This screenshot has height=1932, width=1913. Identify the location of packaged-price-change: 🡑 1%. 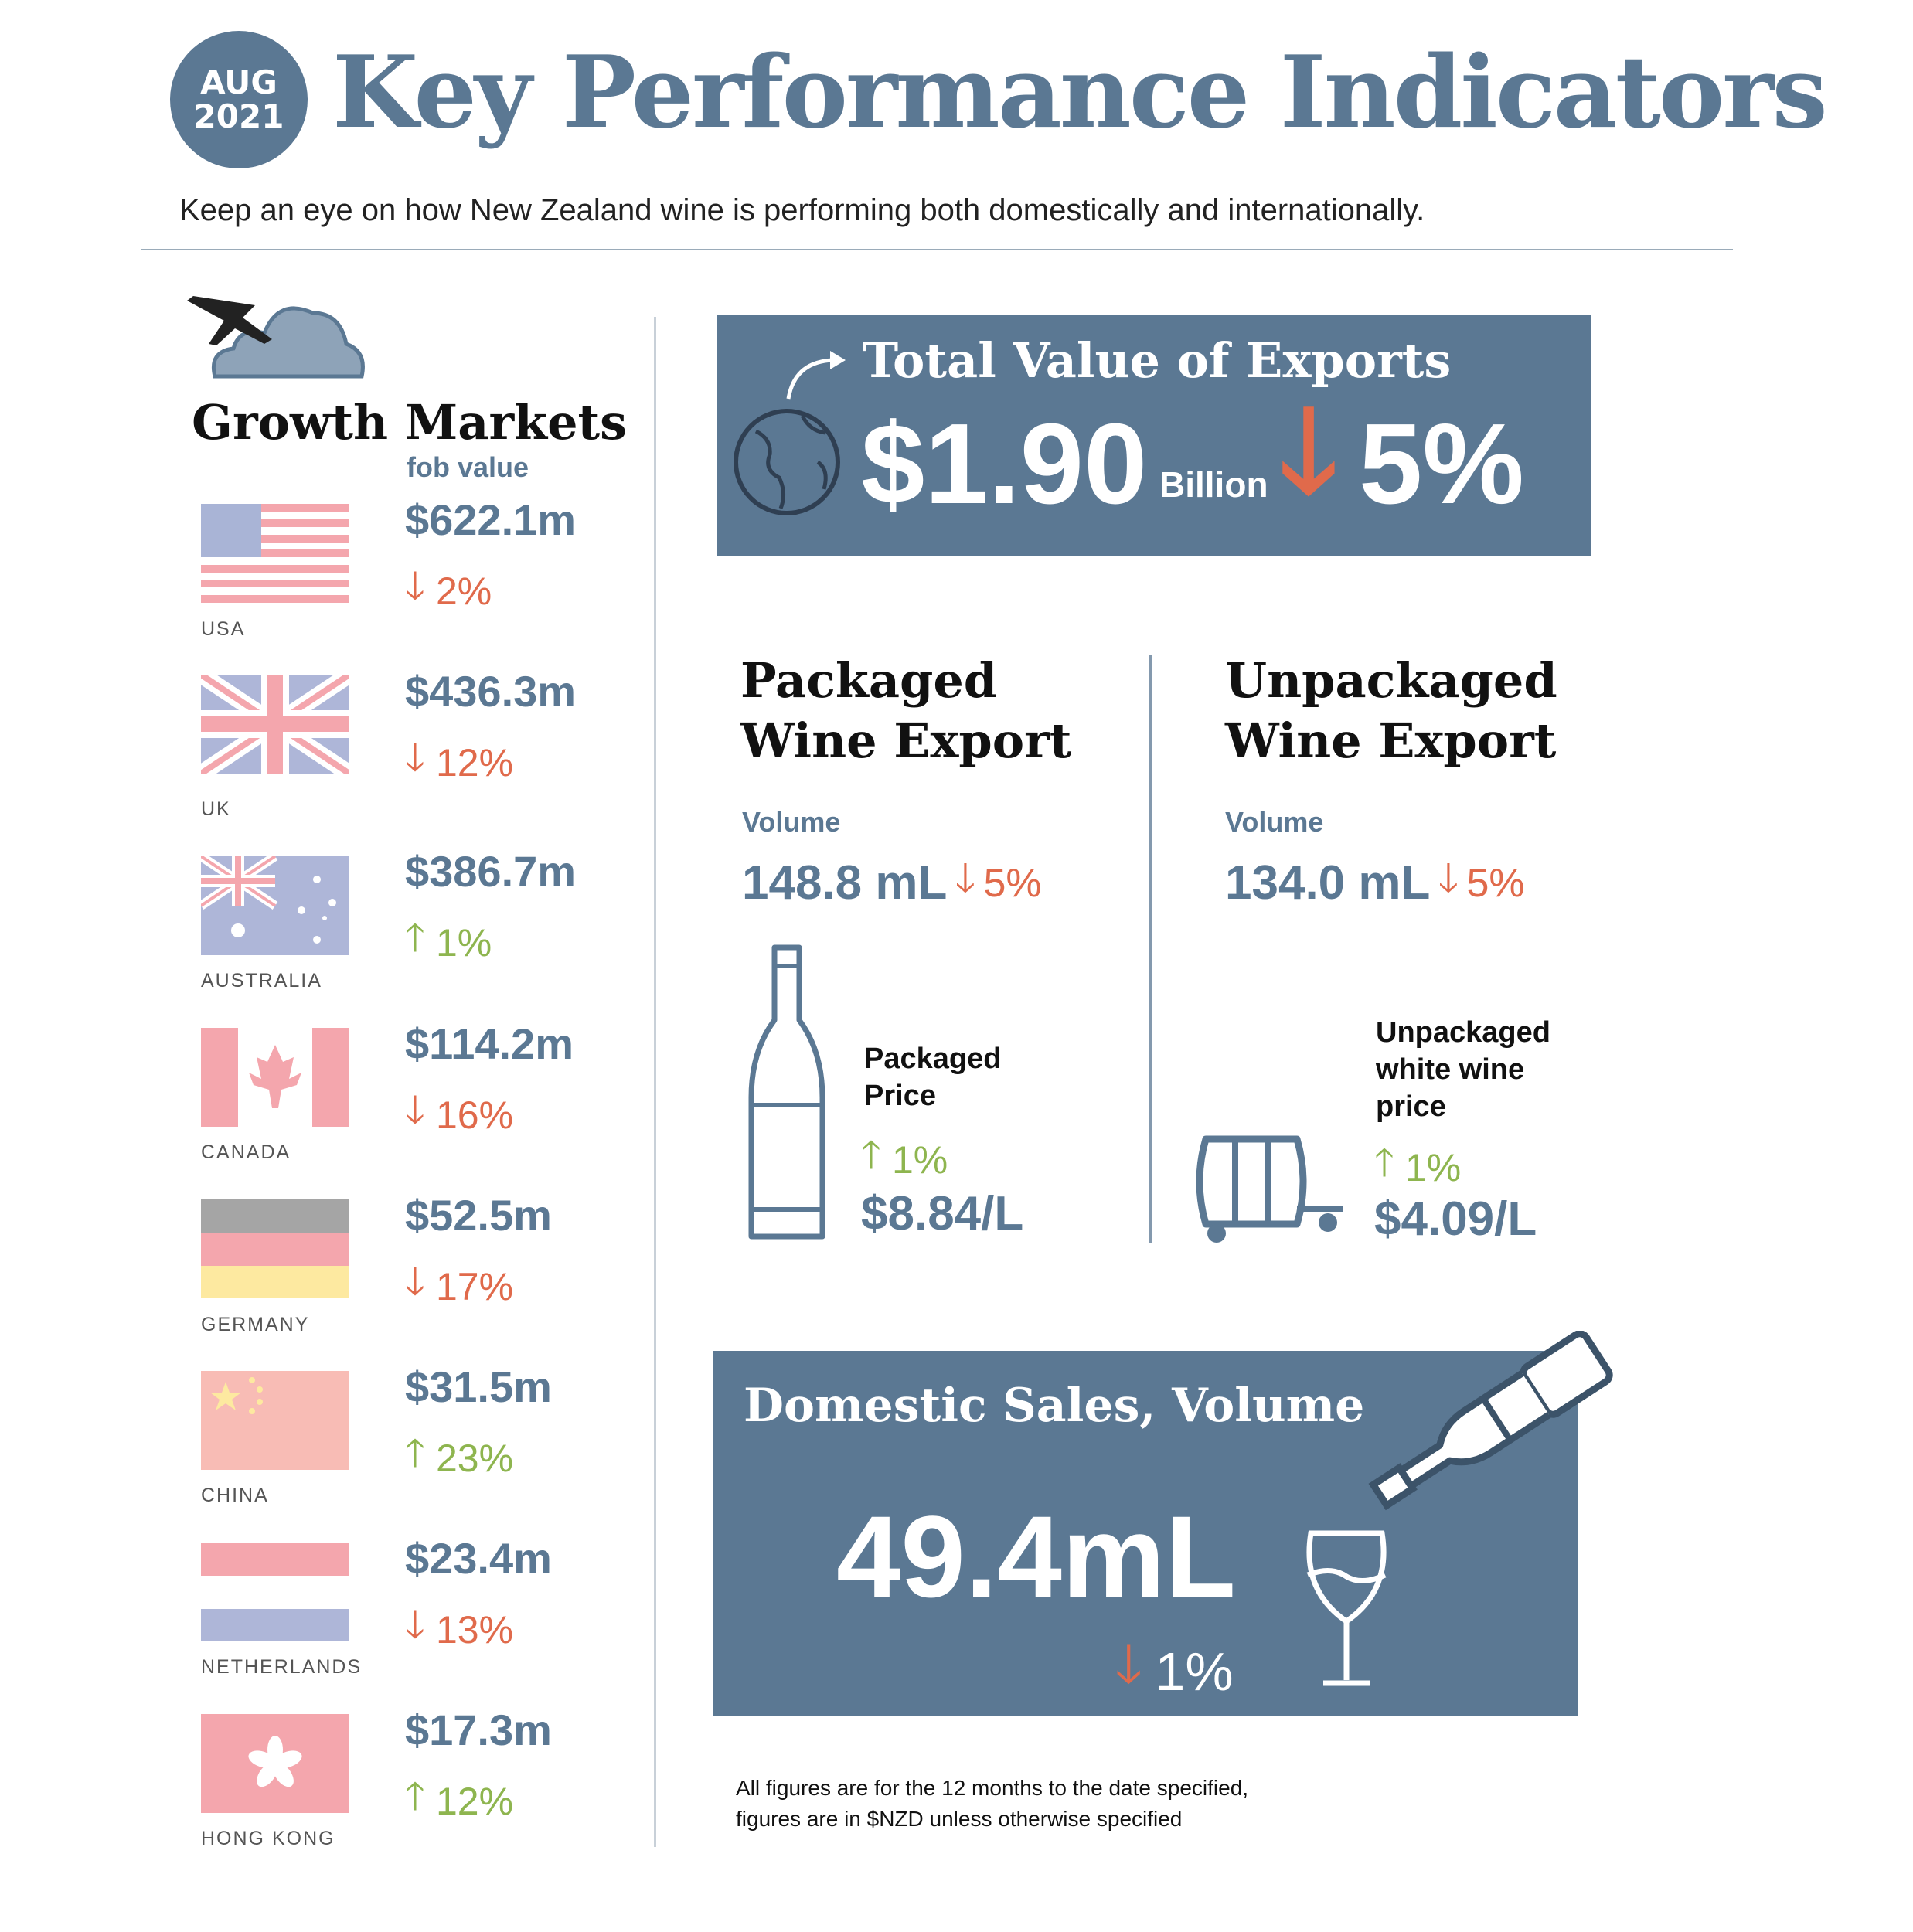
(904, 1159).